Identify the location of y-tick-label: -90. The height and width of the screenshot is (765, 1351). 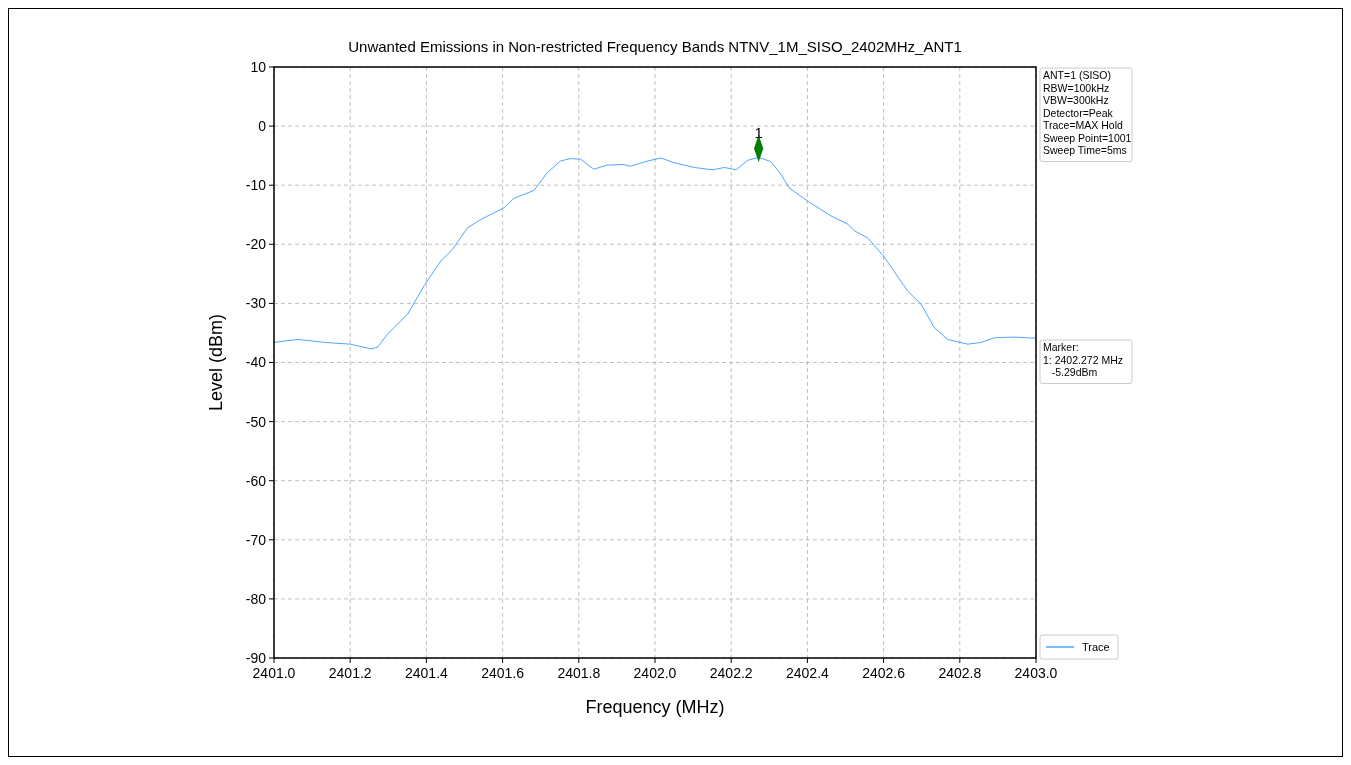
(256, 657).